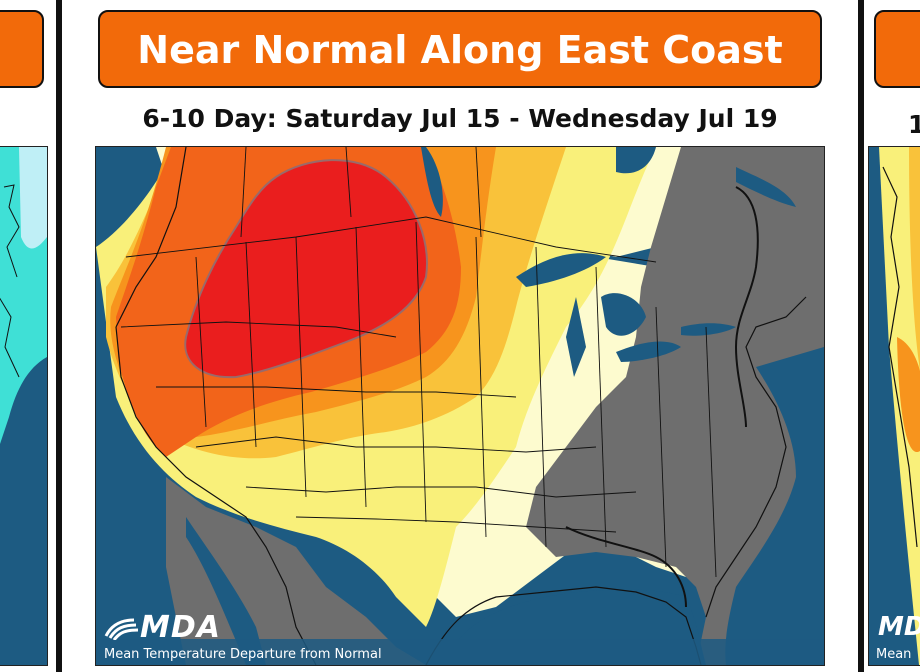 Image resolution: width=920 pixels, height=672 pixels. What do you see at coordinates (180, 627) in the screenshot?
I see `mda-logo: MDA` at bounding box center [180, 627].